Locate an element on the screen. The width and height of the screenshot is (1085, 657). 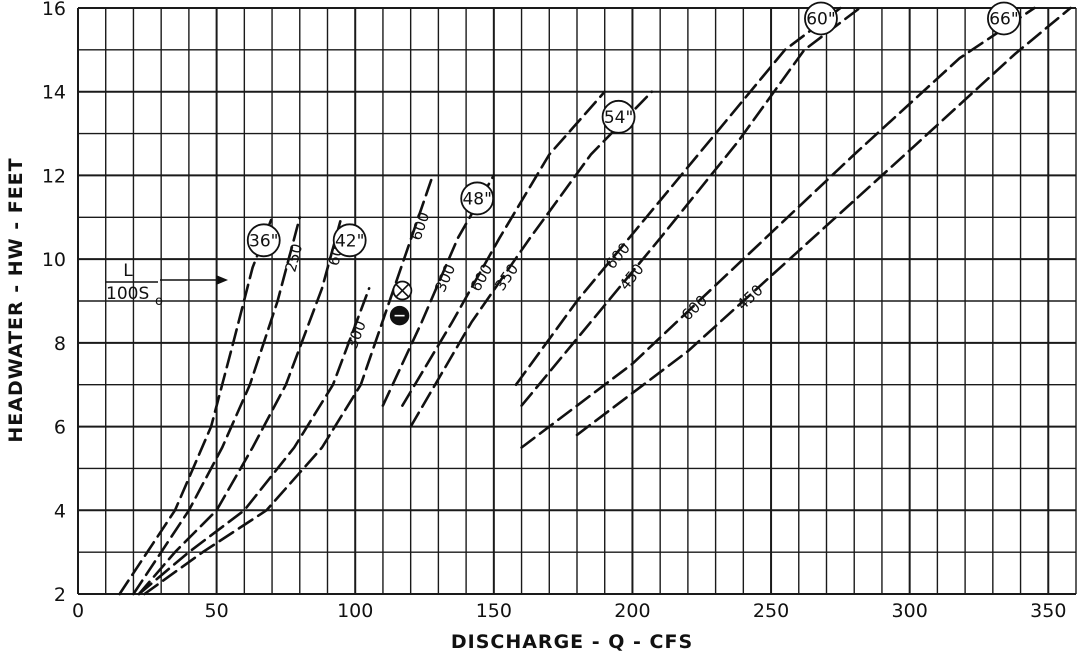
marker-group is located at coordinates (401, 303).